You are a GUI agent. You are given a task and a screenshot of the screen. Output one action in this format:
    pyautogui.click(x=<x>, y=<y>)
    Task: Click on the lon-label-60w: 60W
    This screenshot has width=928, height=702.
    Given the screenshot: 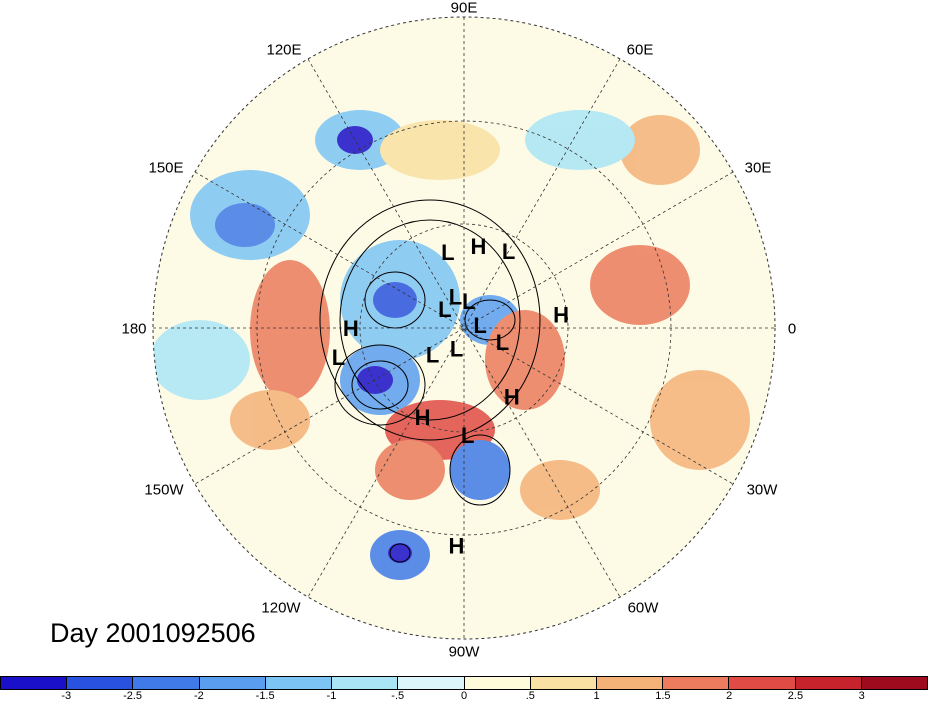 What is the action you would take?
    pyautogui.click(x=643, y=608)
    